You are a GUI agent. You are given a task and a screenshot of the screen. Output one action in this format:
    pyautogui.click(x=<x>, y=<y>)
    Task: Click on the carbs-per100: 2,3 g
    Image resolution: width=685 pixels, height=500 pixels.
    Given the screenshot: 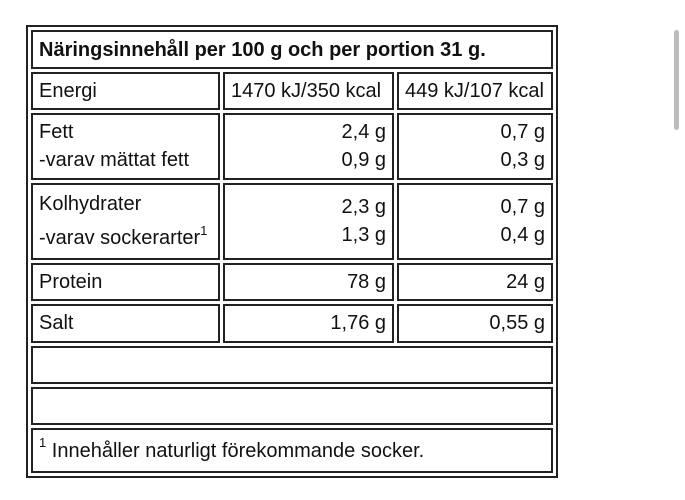 What is the action you would take?
    pyautogui.click(x=363, y=207)
    